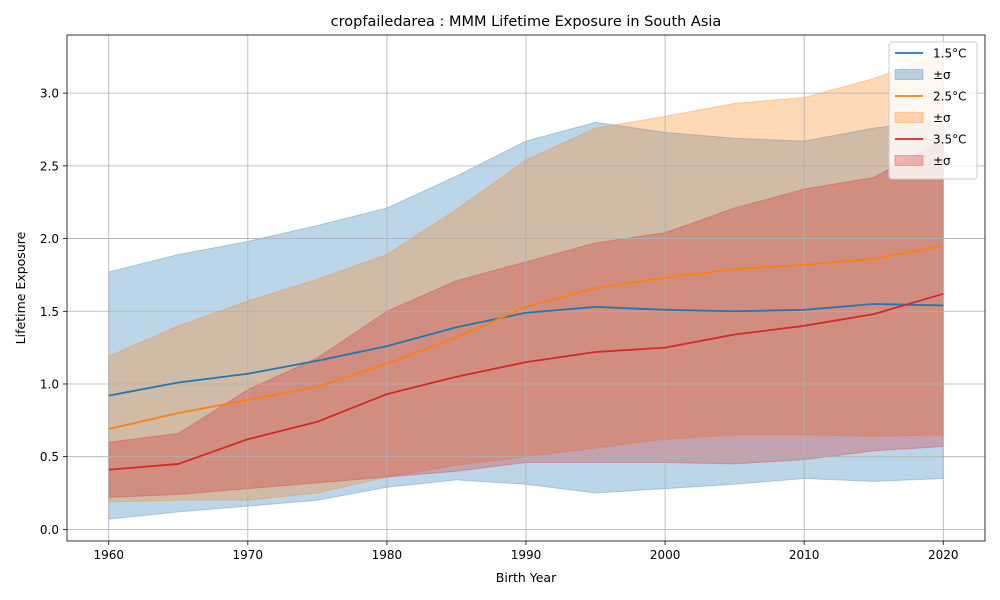  I want to click on legend: 1.5°C ±σ 2.5°C ±σ 3.5°C ±σ, so click(933, 110).